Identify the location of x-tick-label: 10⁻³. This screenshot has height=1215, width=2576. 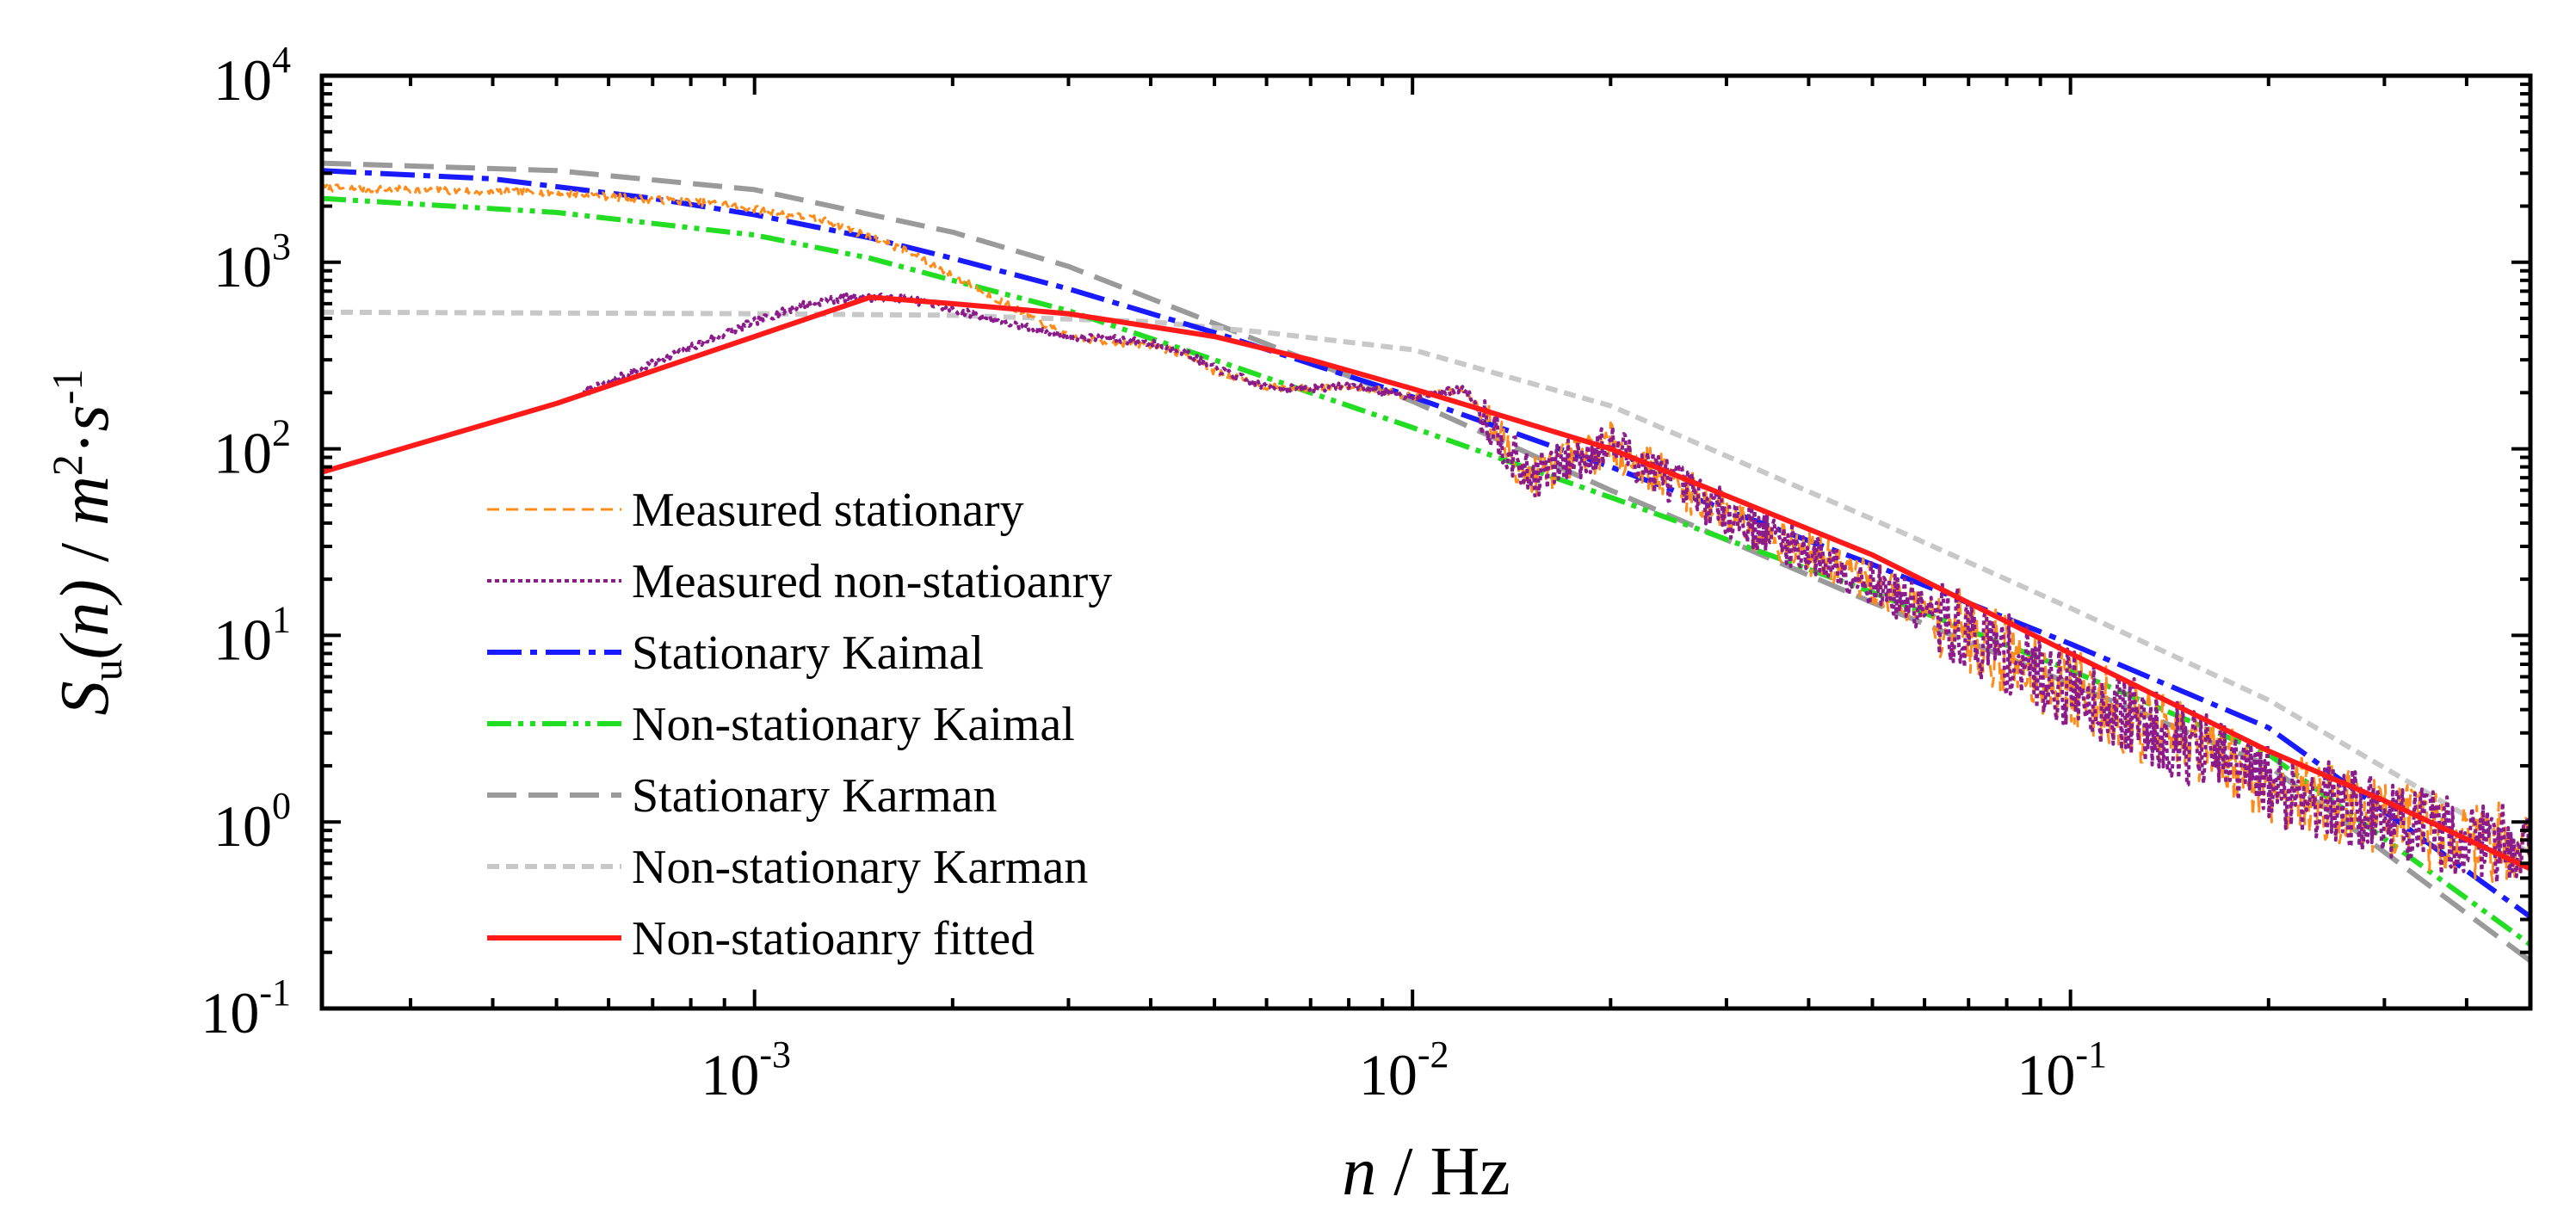
(746, 1070).